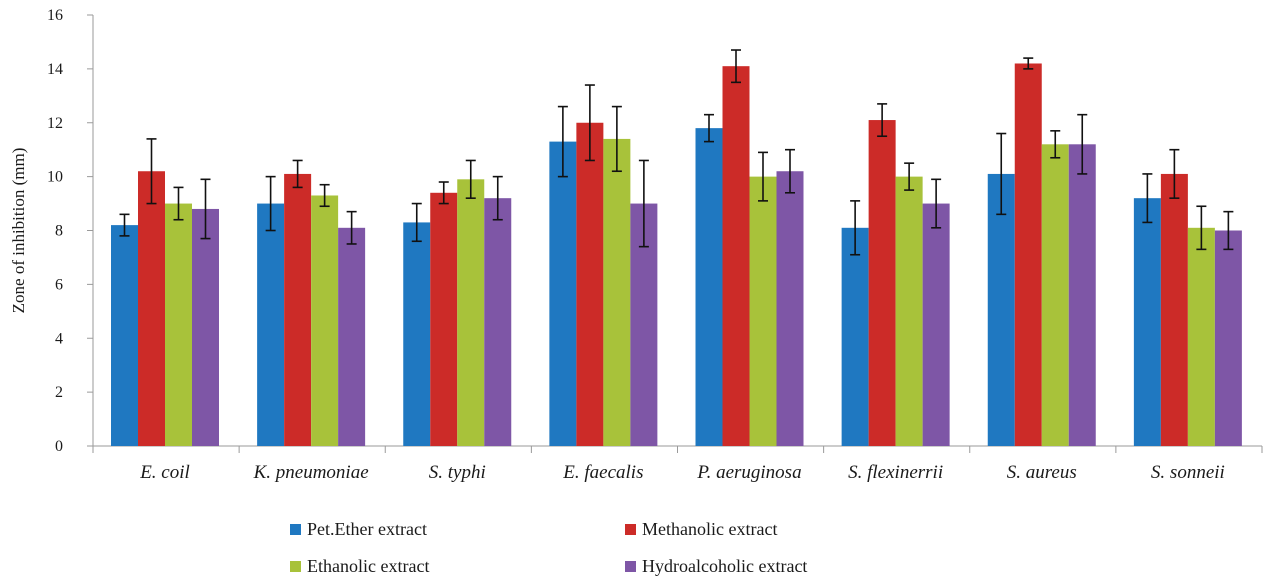 The height and width of the screenshot is (584, 1267). I want to click on y-tick-label: 12, so click(55, 123).